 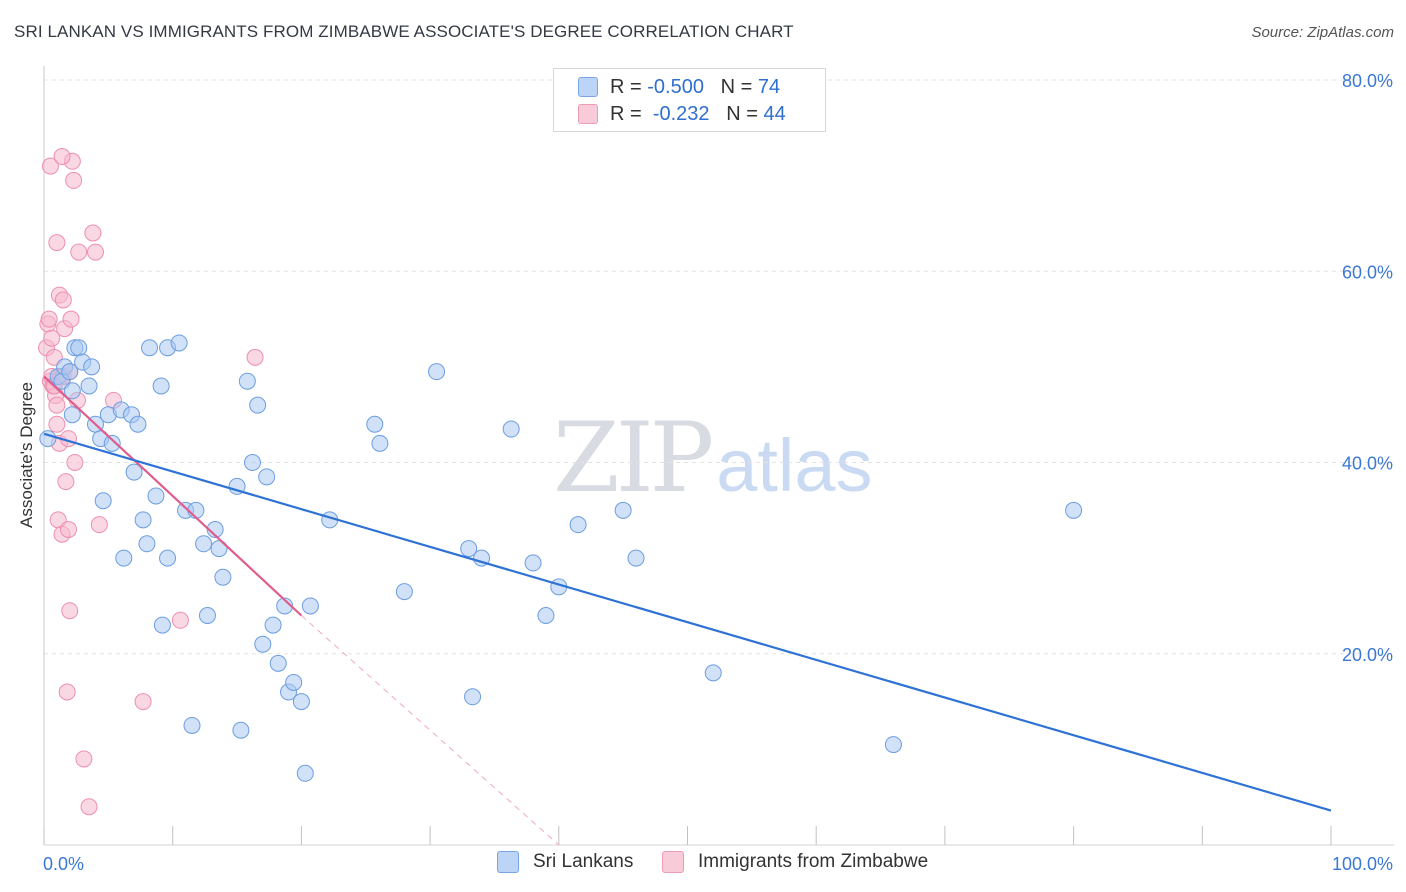 I want to click on x-tick-label: 100.0%, so click(x=1362, y=864).